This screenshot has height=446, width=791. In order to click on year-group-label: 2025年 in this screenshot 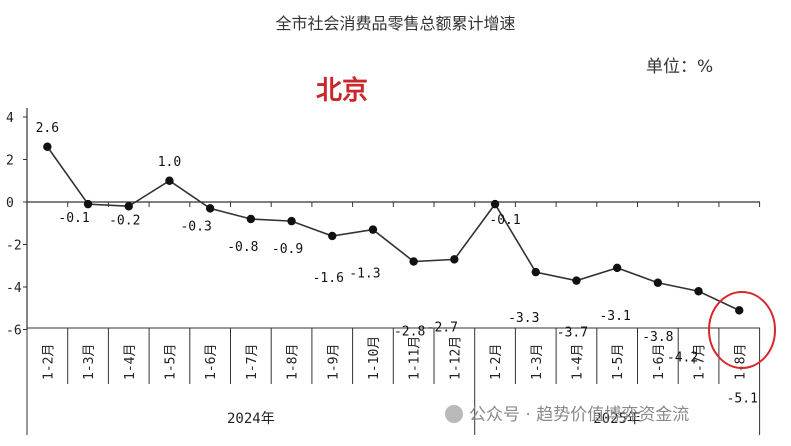, I will do `click(617, 419)`.